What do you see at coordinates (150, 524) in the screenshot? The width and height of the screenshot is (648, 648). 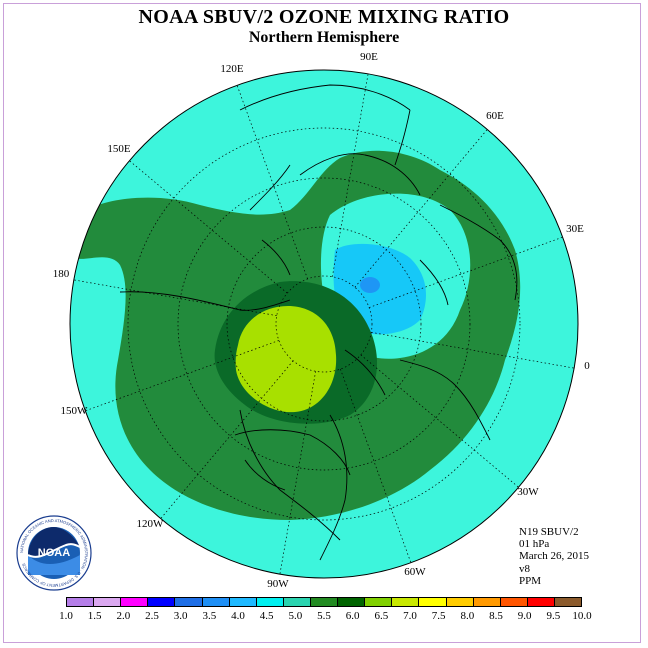 I see `lon-label-120w: 120W` at bounding box center [150, 524].